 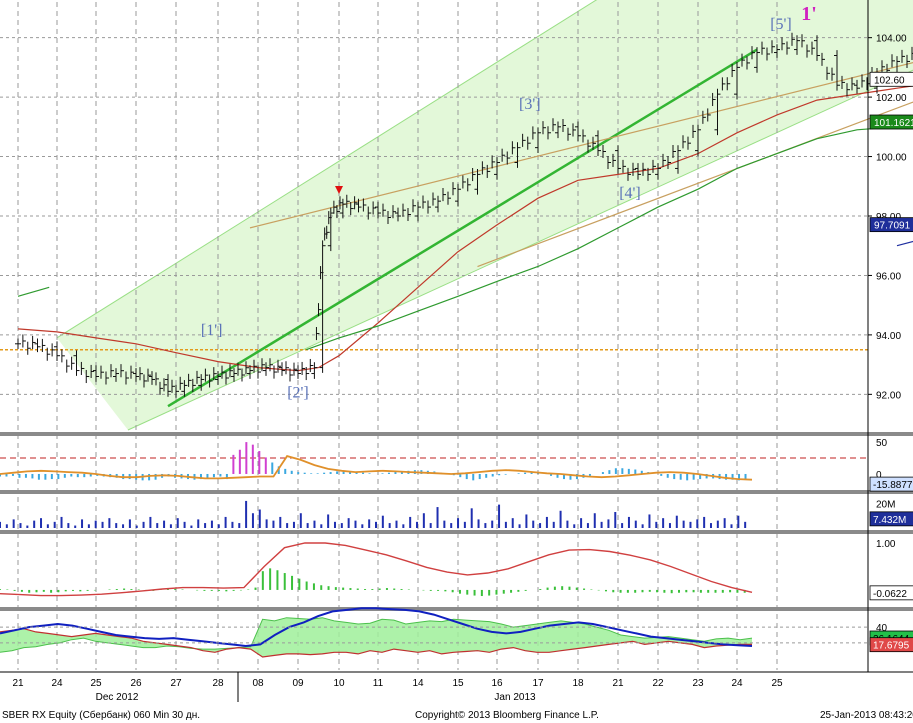 I want to click on momentum-line, so click(x=376, y=569).